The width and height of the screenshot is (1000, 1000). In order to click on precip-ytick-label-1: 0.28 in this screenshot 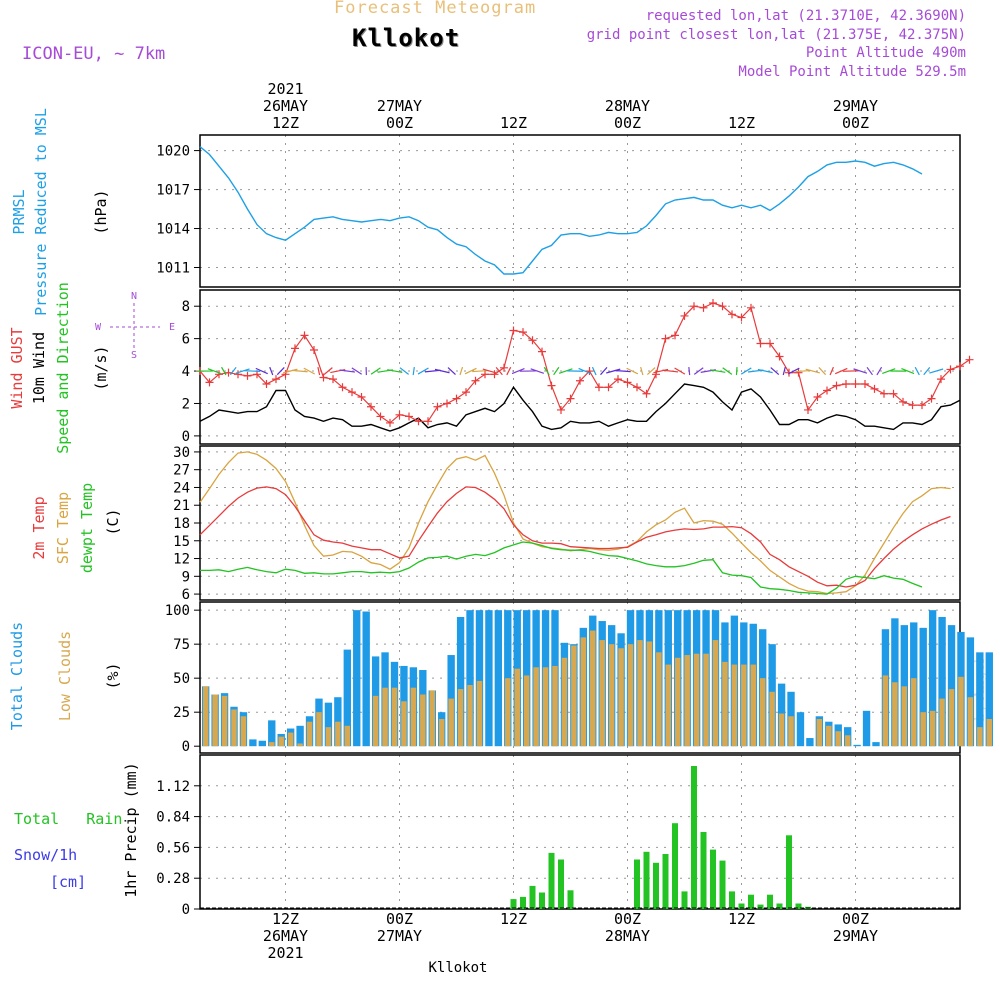, I will do `click(173, 879)`.